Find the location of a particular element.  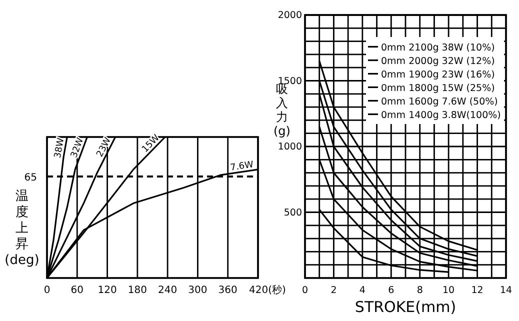

x-tick-label: 12 is located at coordinates (477, 290).